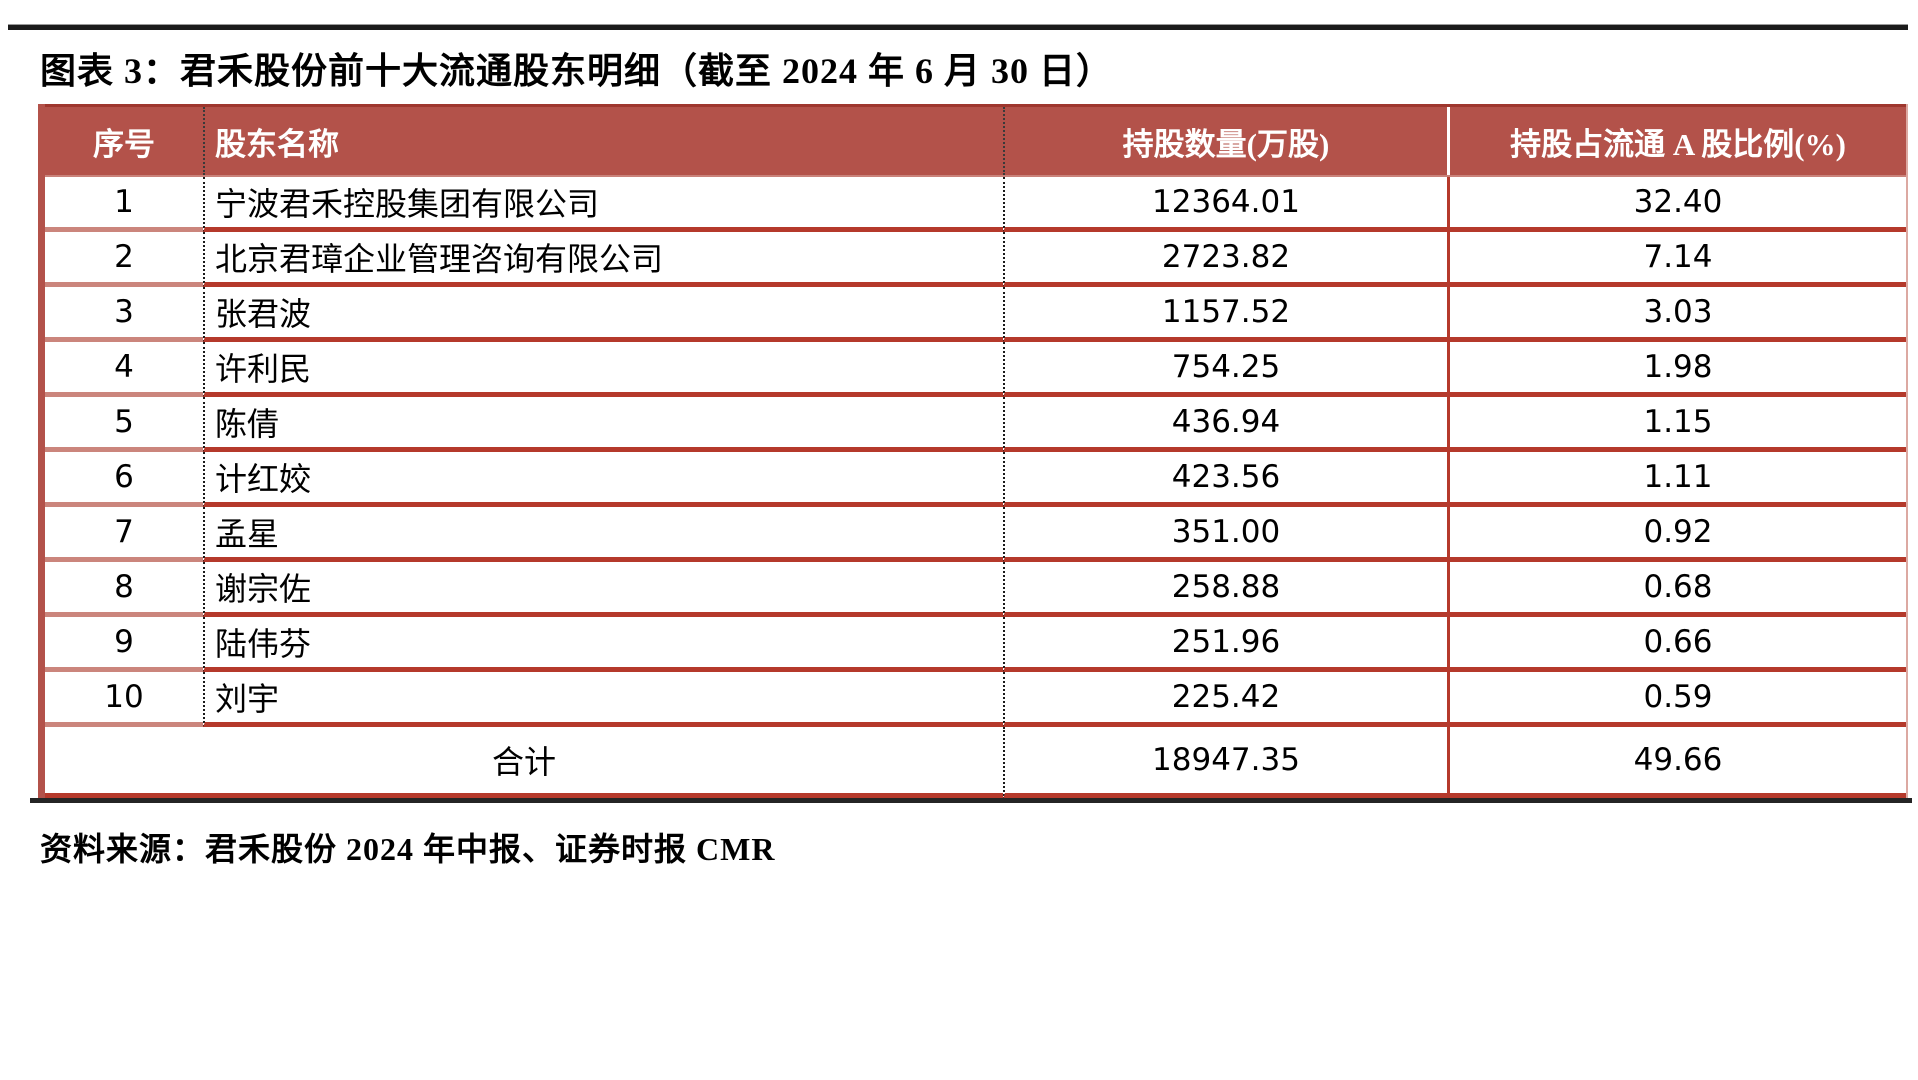 This screenshot has height=1080, width=1918. What do you see at coordinates (408, 849) in the screenshot?
I see `source-note: 资料来源：君禾股份 2024 年中报、证券时报 CMR` at bounding box center [408, 849].